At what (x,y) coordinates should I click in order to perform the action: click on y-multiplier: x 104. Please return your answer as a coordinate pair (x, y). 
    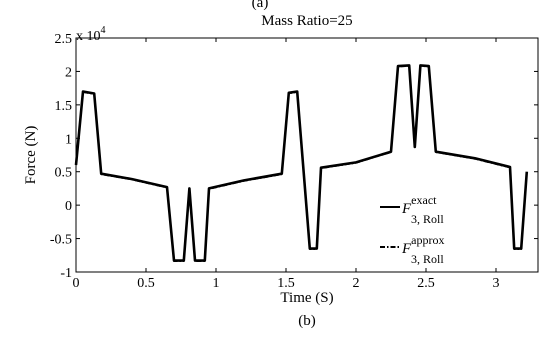
    Looking at the image, I should click on (91, 34).